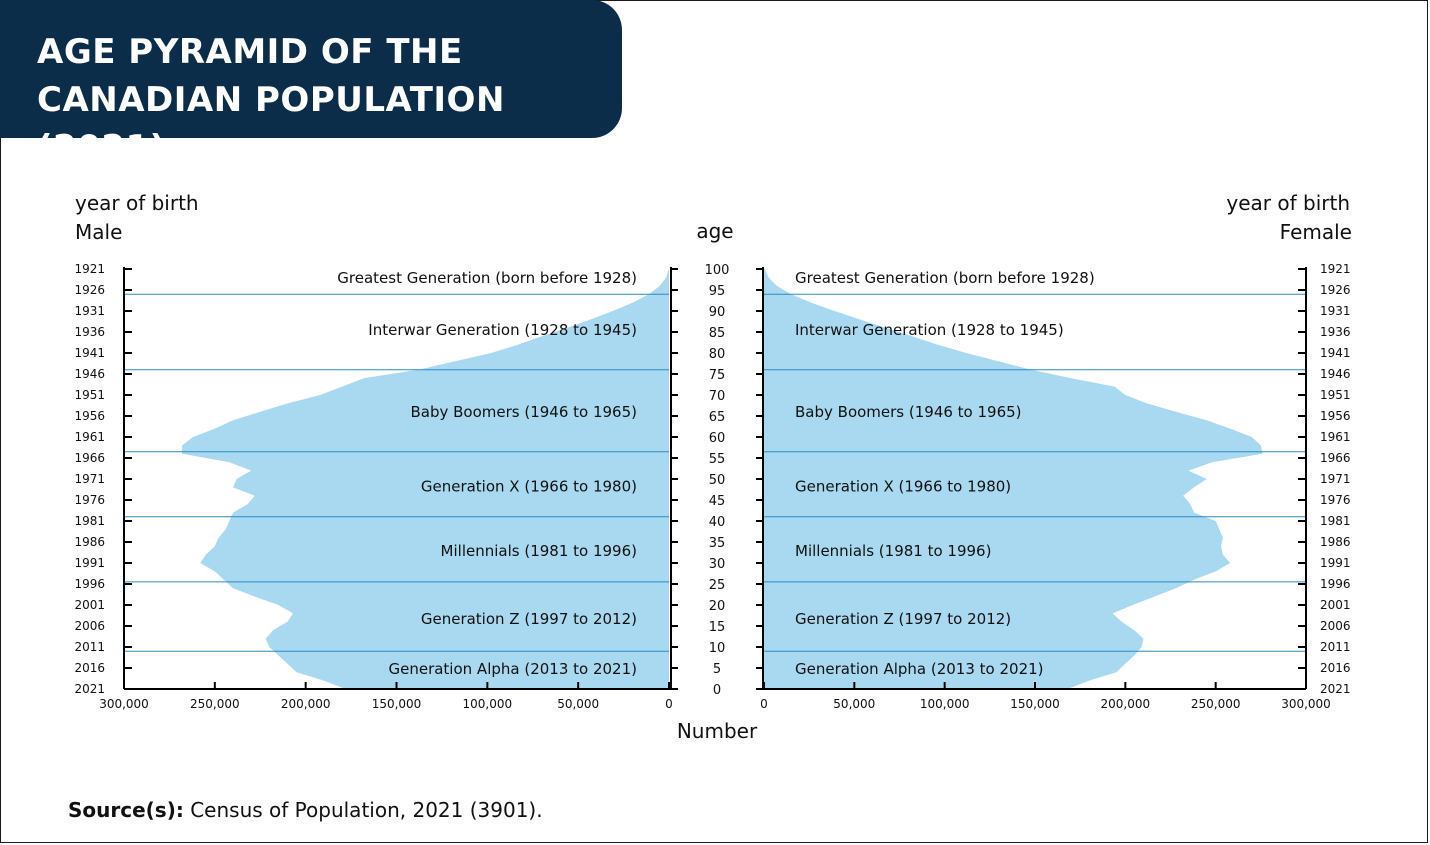  I want to click on female-birth-year-label: 1951, so click(1335, 395).